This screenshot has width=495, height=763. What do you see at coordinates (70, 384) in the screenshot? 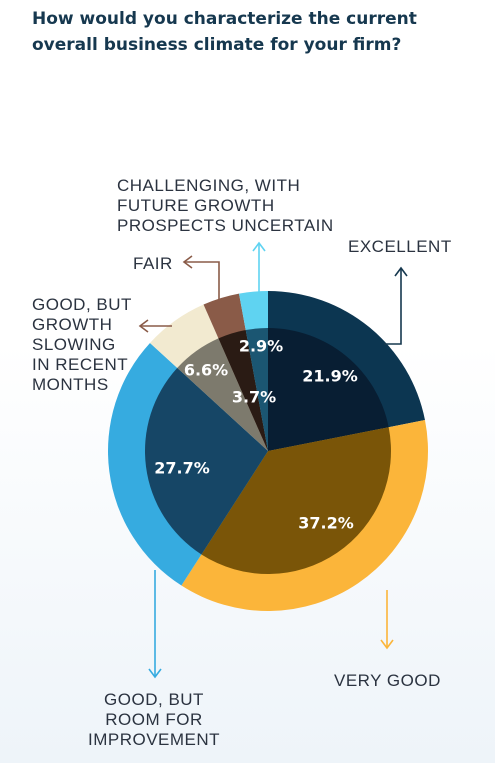
I see `category-label-line: MONTHS` at bounding box center [70, 384].